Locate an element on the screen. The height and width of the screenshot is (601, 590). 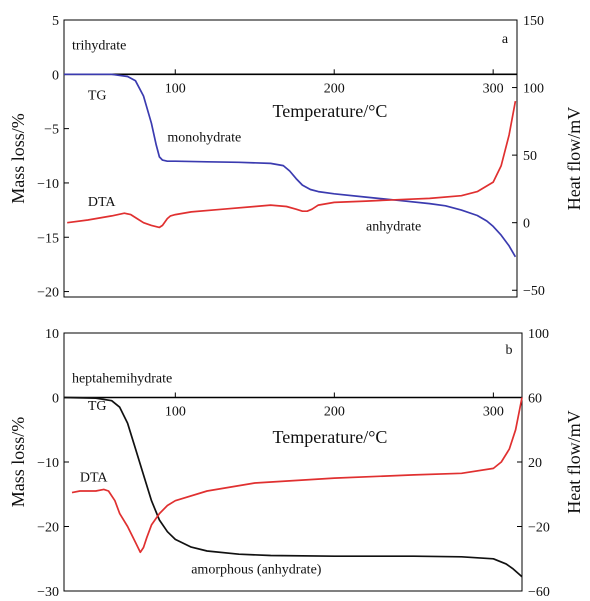
y-right-tick-label: −20 is located at coordinates (539, 528).